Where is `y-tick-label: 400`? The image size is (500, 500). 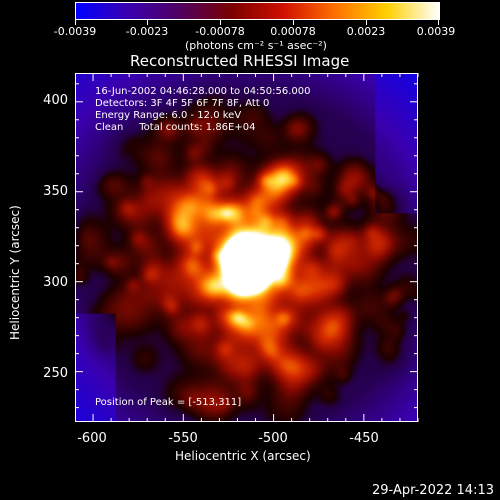
y-tick-label: 400 is located at coordinates (55, 100).